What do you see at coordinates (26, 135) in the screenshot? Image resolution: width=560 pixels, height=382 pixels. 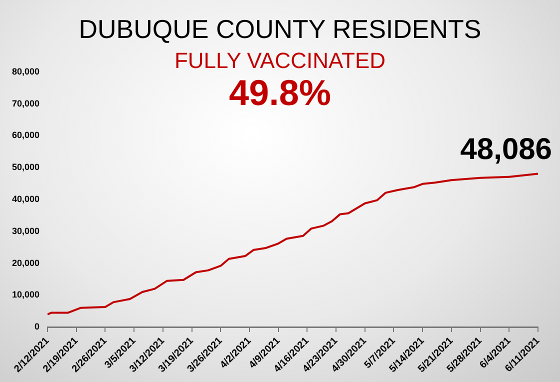 I see `y-tick-label: 60,000` at bounding box center [26, 135].